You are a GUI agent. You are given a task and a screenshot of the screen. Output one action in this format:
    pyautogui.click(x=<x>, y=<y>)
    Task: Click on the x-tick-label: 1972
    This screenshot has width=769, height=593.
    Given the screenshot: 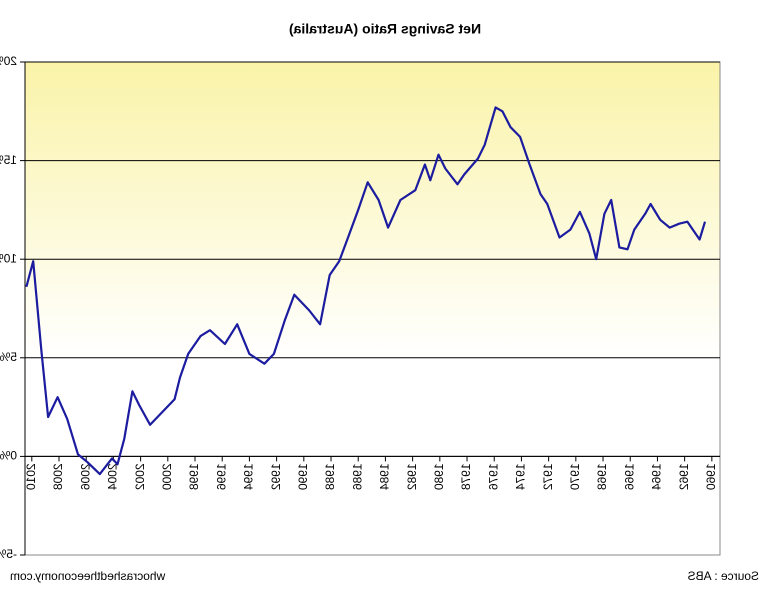 What is the action you would take?
    pyautogui.click(x=548, y=476)
    